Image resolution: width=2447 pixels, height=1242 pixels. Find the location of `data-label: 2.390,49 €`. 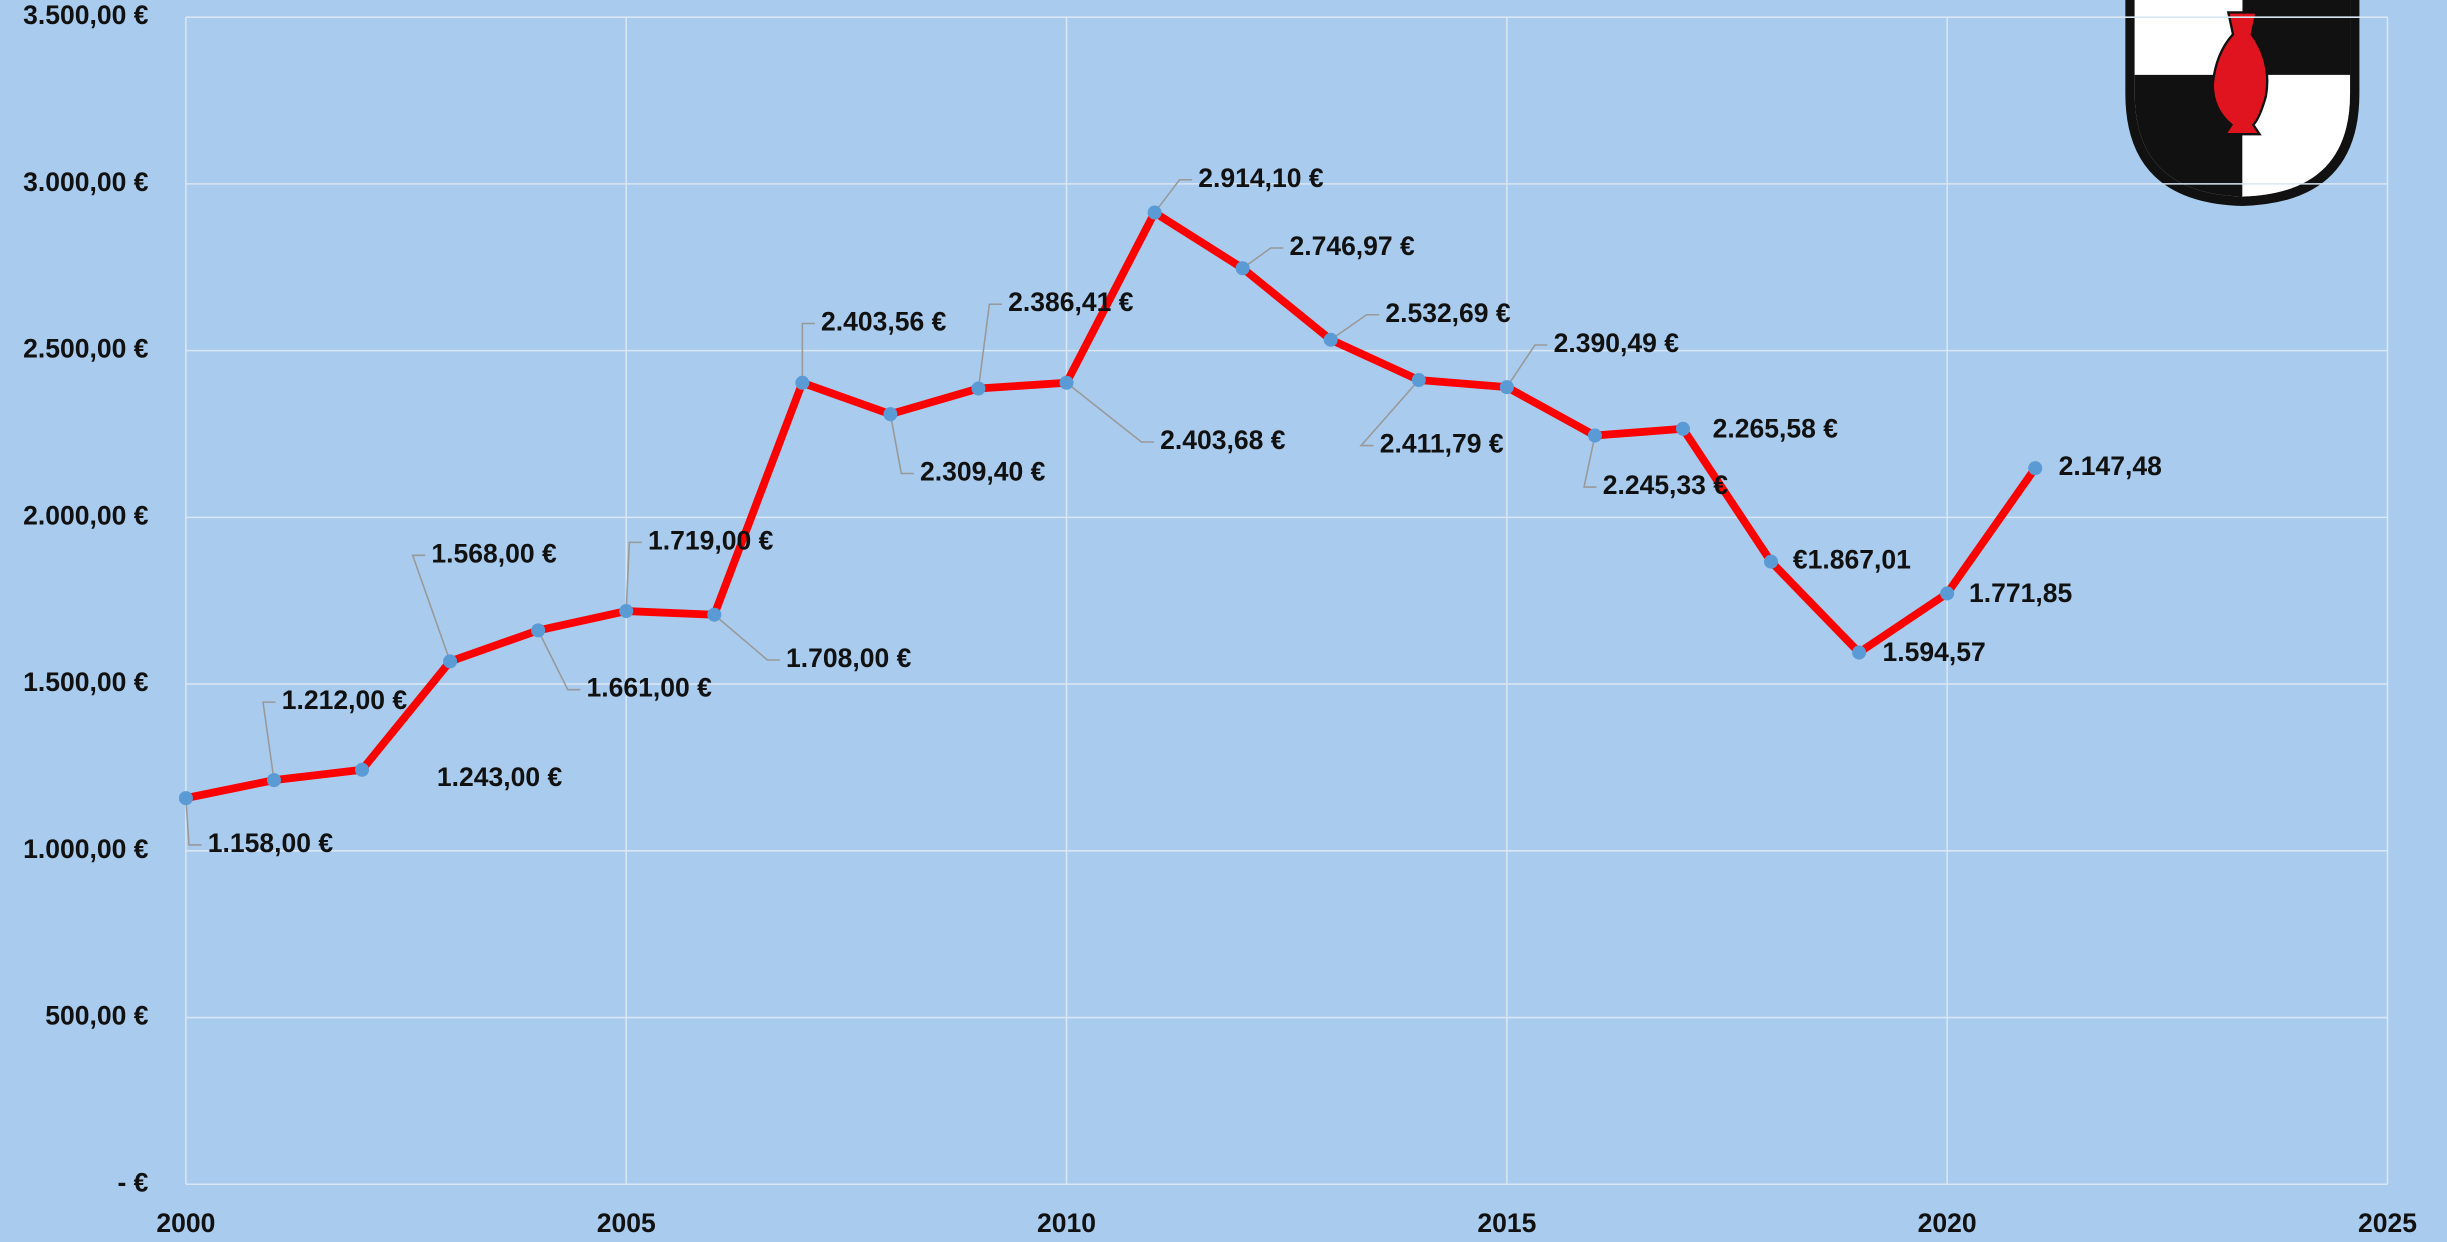

data-label: 2.390,49 € is located at coordinates (1617, 343).